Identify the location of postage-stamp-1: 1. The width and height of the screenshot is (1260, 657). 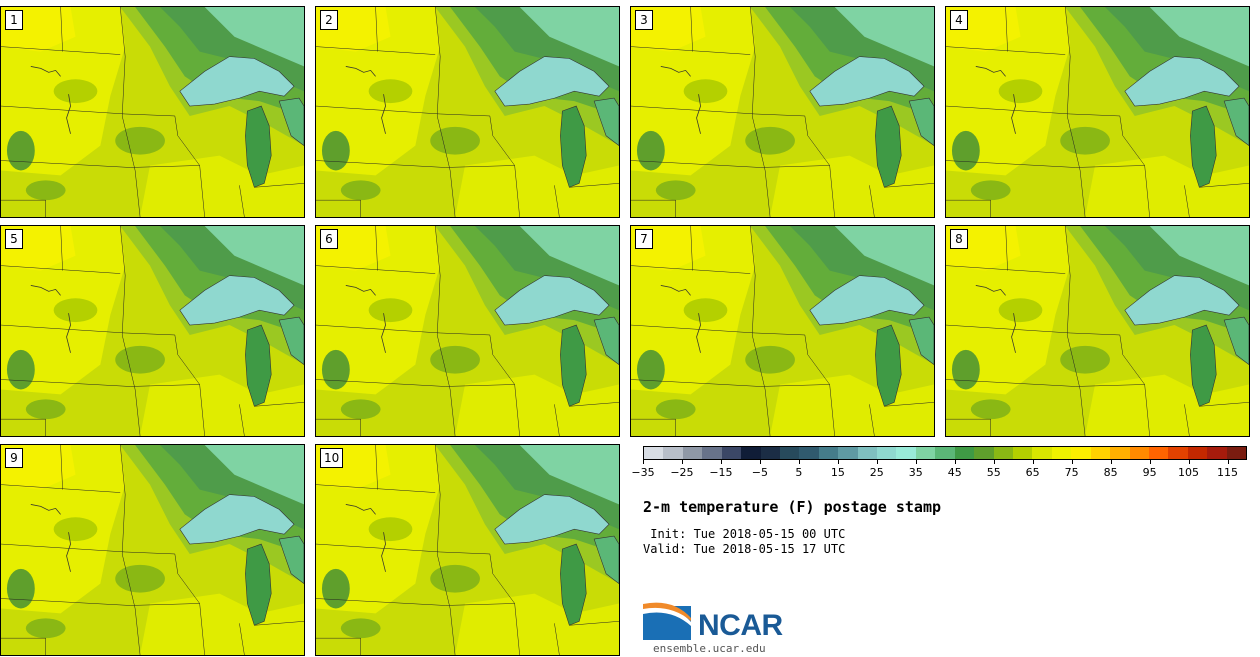
(152, 112).